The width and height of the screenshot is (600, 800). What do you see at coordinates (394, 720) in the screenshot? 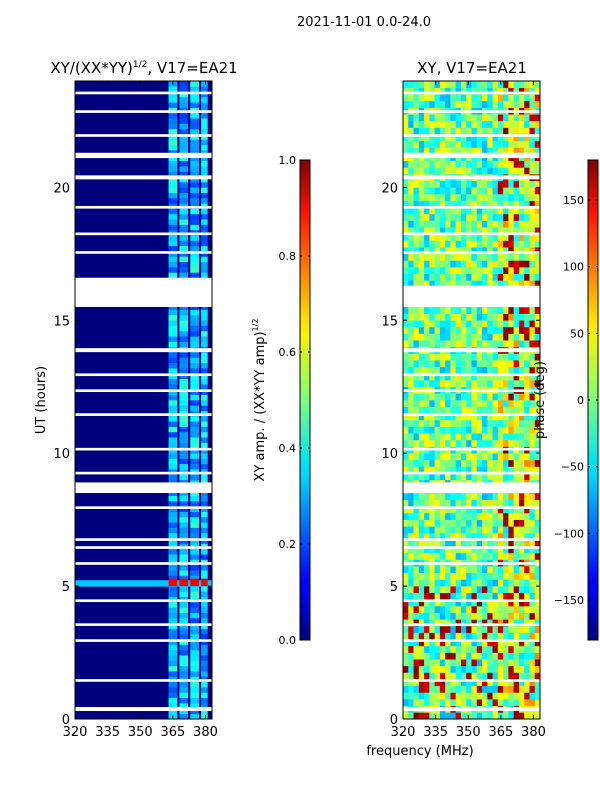
I see `right-ytick-label: 0` at bounding box center [394, 720].